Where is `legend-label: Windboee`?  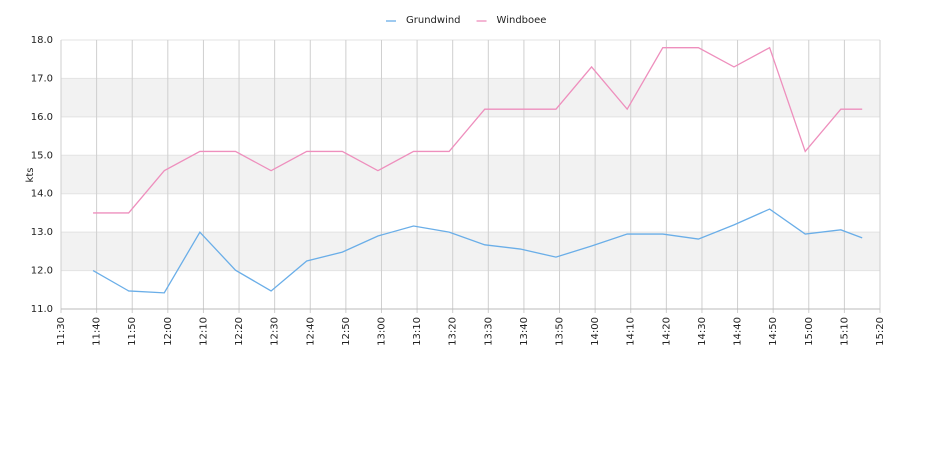 legend-label: Windboee is located at coordinates (522, 20).